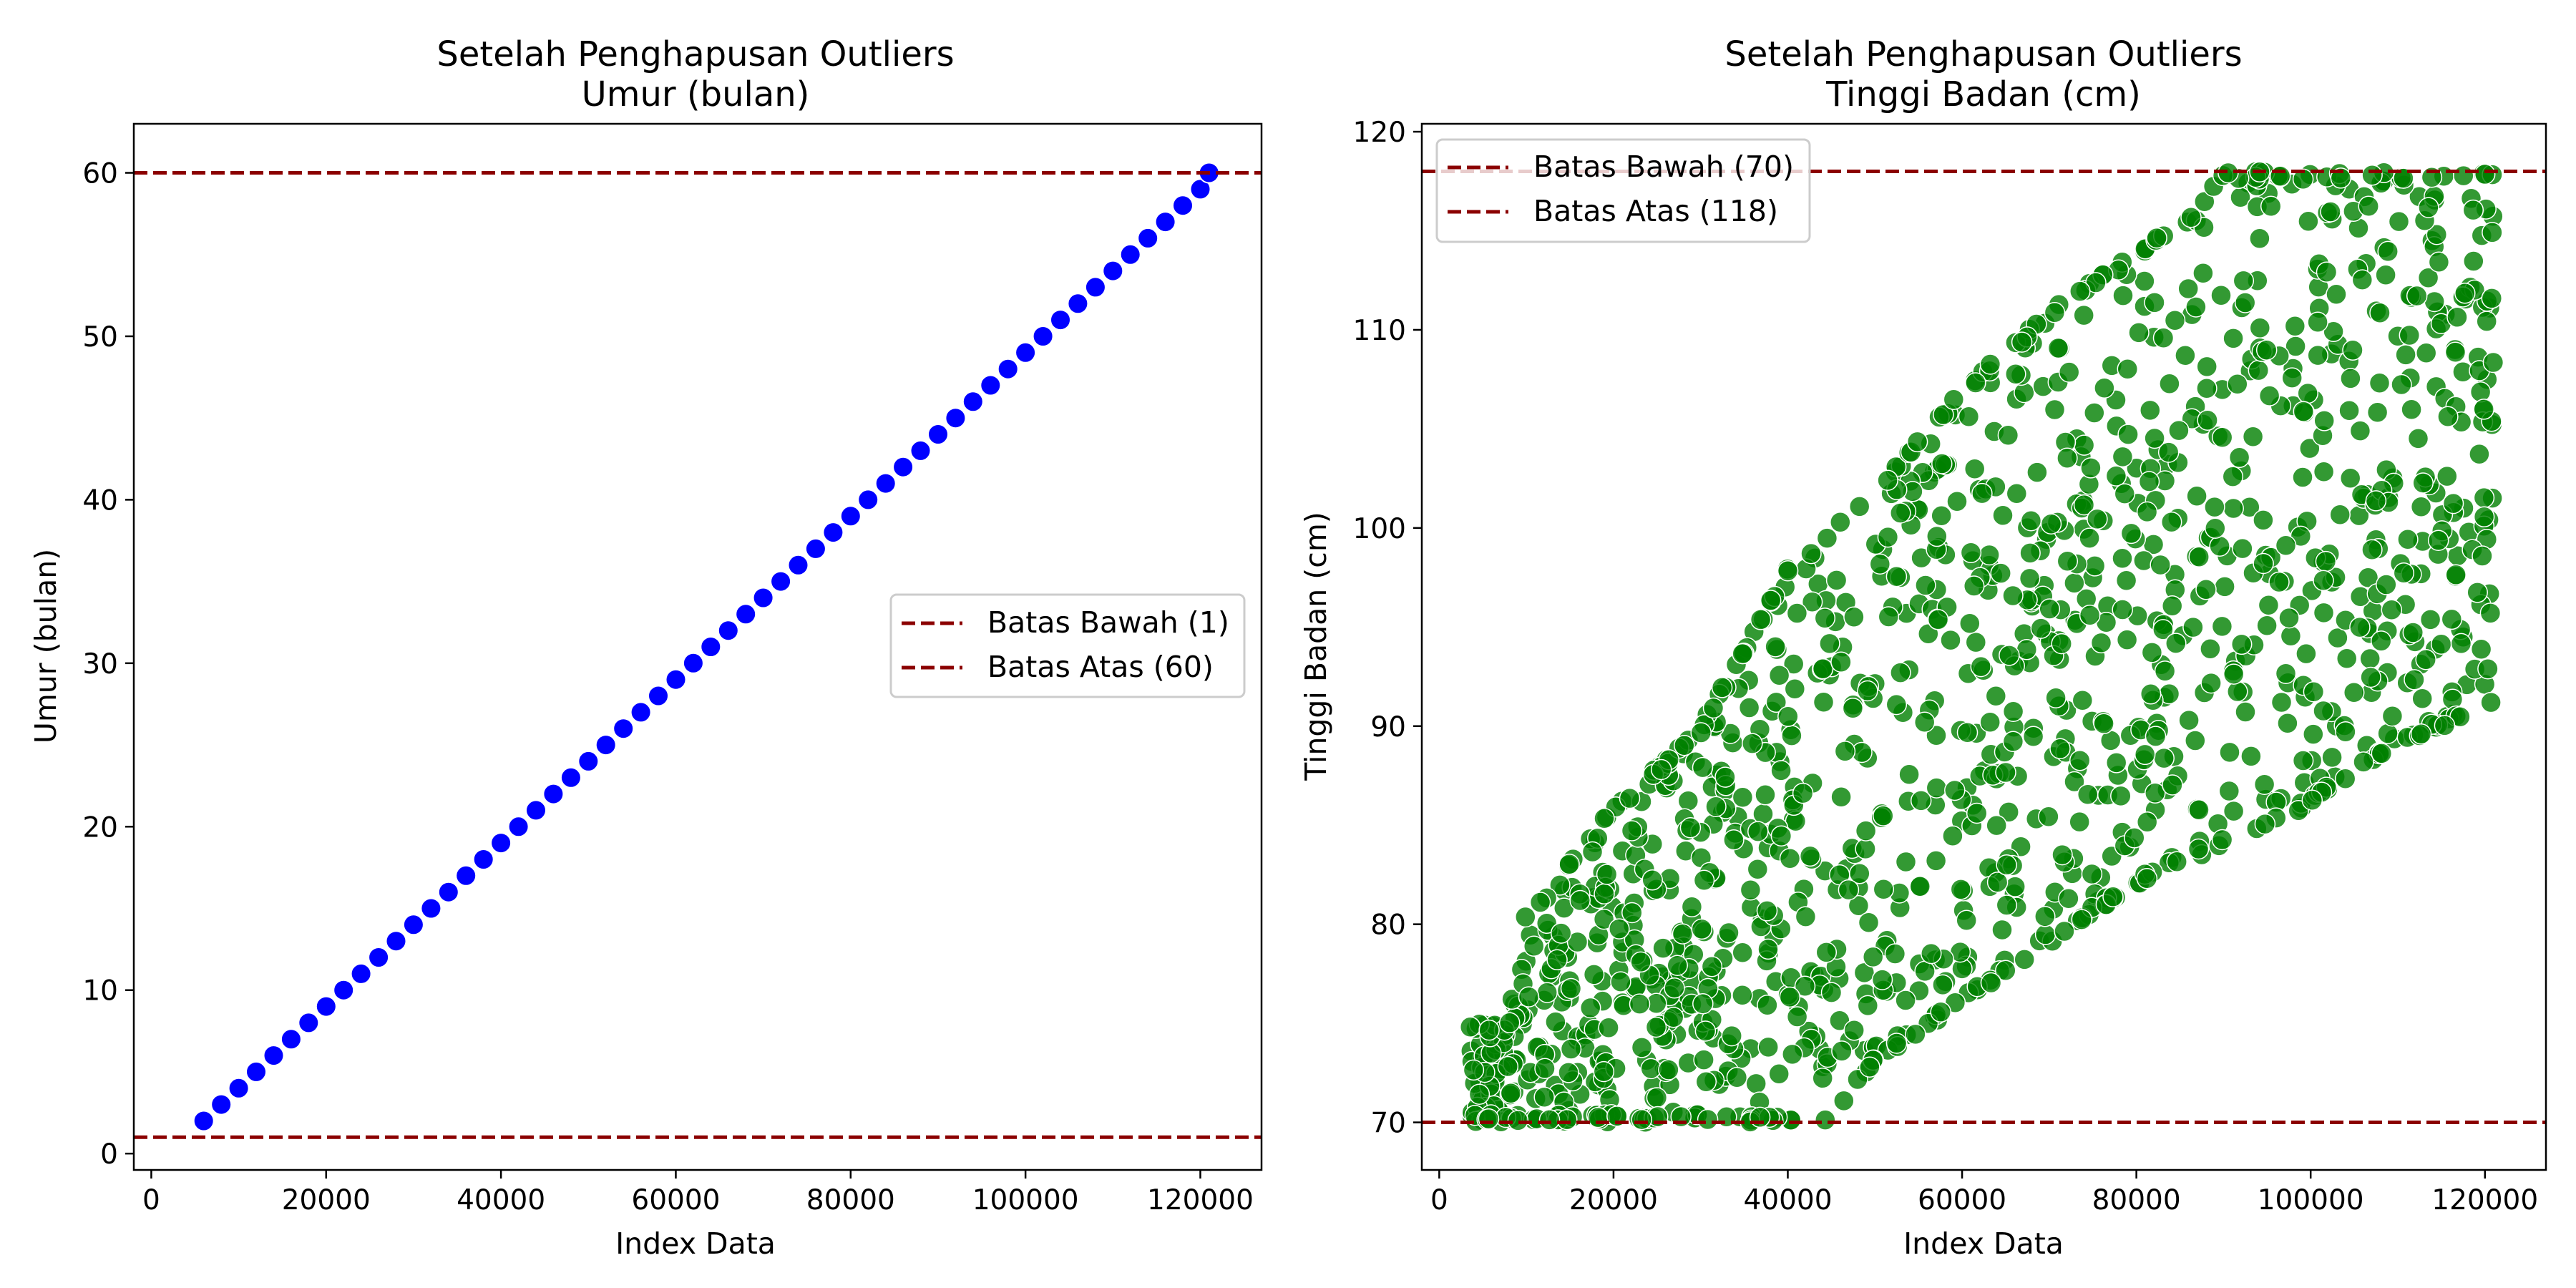 This screenshot has height=1288, width=2576. What do you see at coordinates (100, 827) in the screenshot?
I see `y-tick-label: 20` at bounding box center [100, 827].